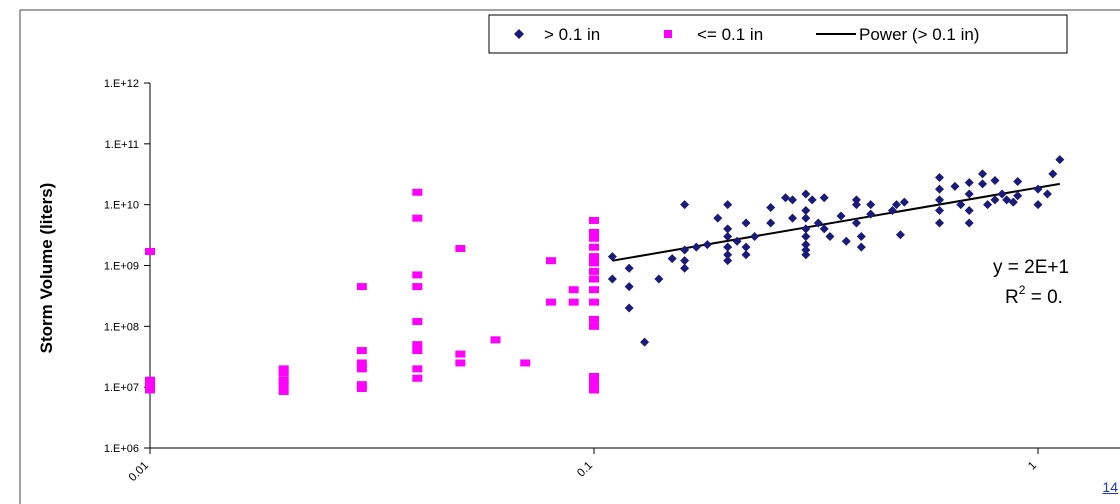  Describe the element at coordinates (585, 470) in the screenshot. I see `x-tick-label: 0.1` at that location.